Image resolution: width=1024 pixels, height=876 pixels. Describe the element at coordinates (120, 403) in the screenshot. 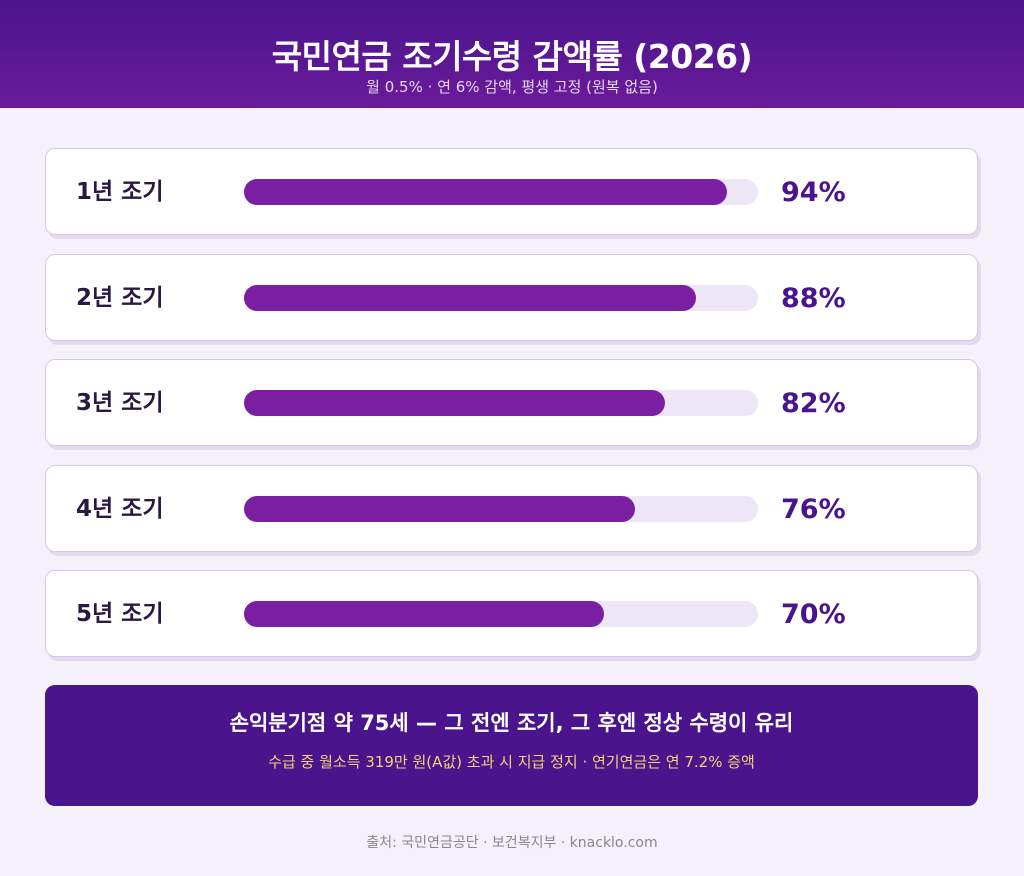

I see `bar-category-label: 3년 조기` at that location.